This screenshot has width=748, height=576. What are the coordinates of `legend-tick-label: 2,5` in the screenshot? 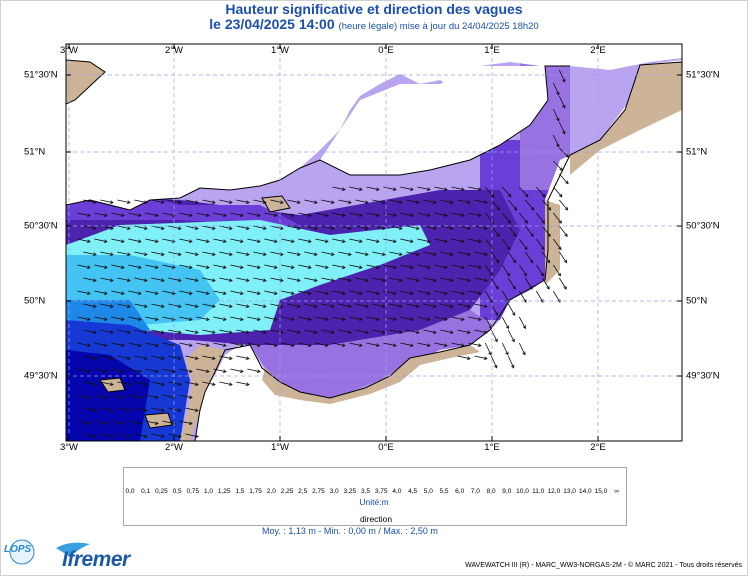 It's located at (303, 491).